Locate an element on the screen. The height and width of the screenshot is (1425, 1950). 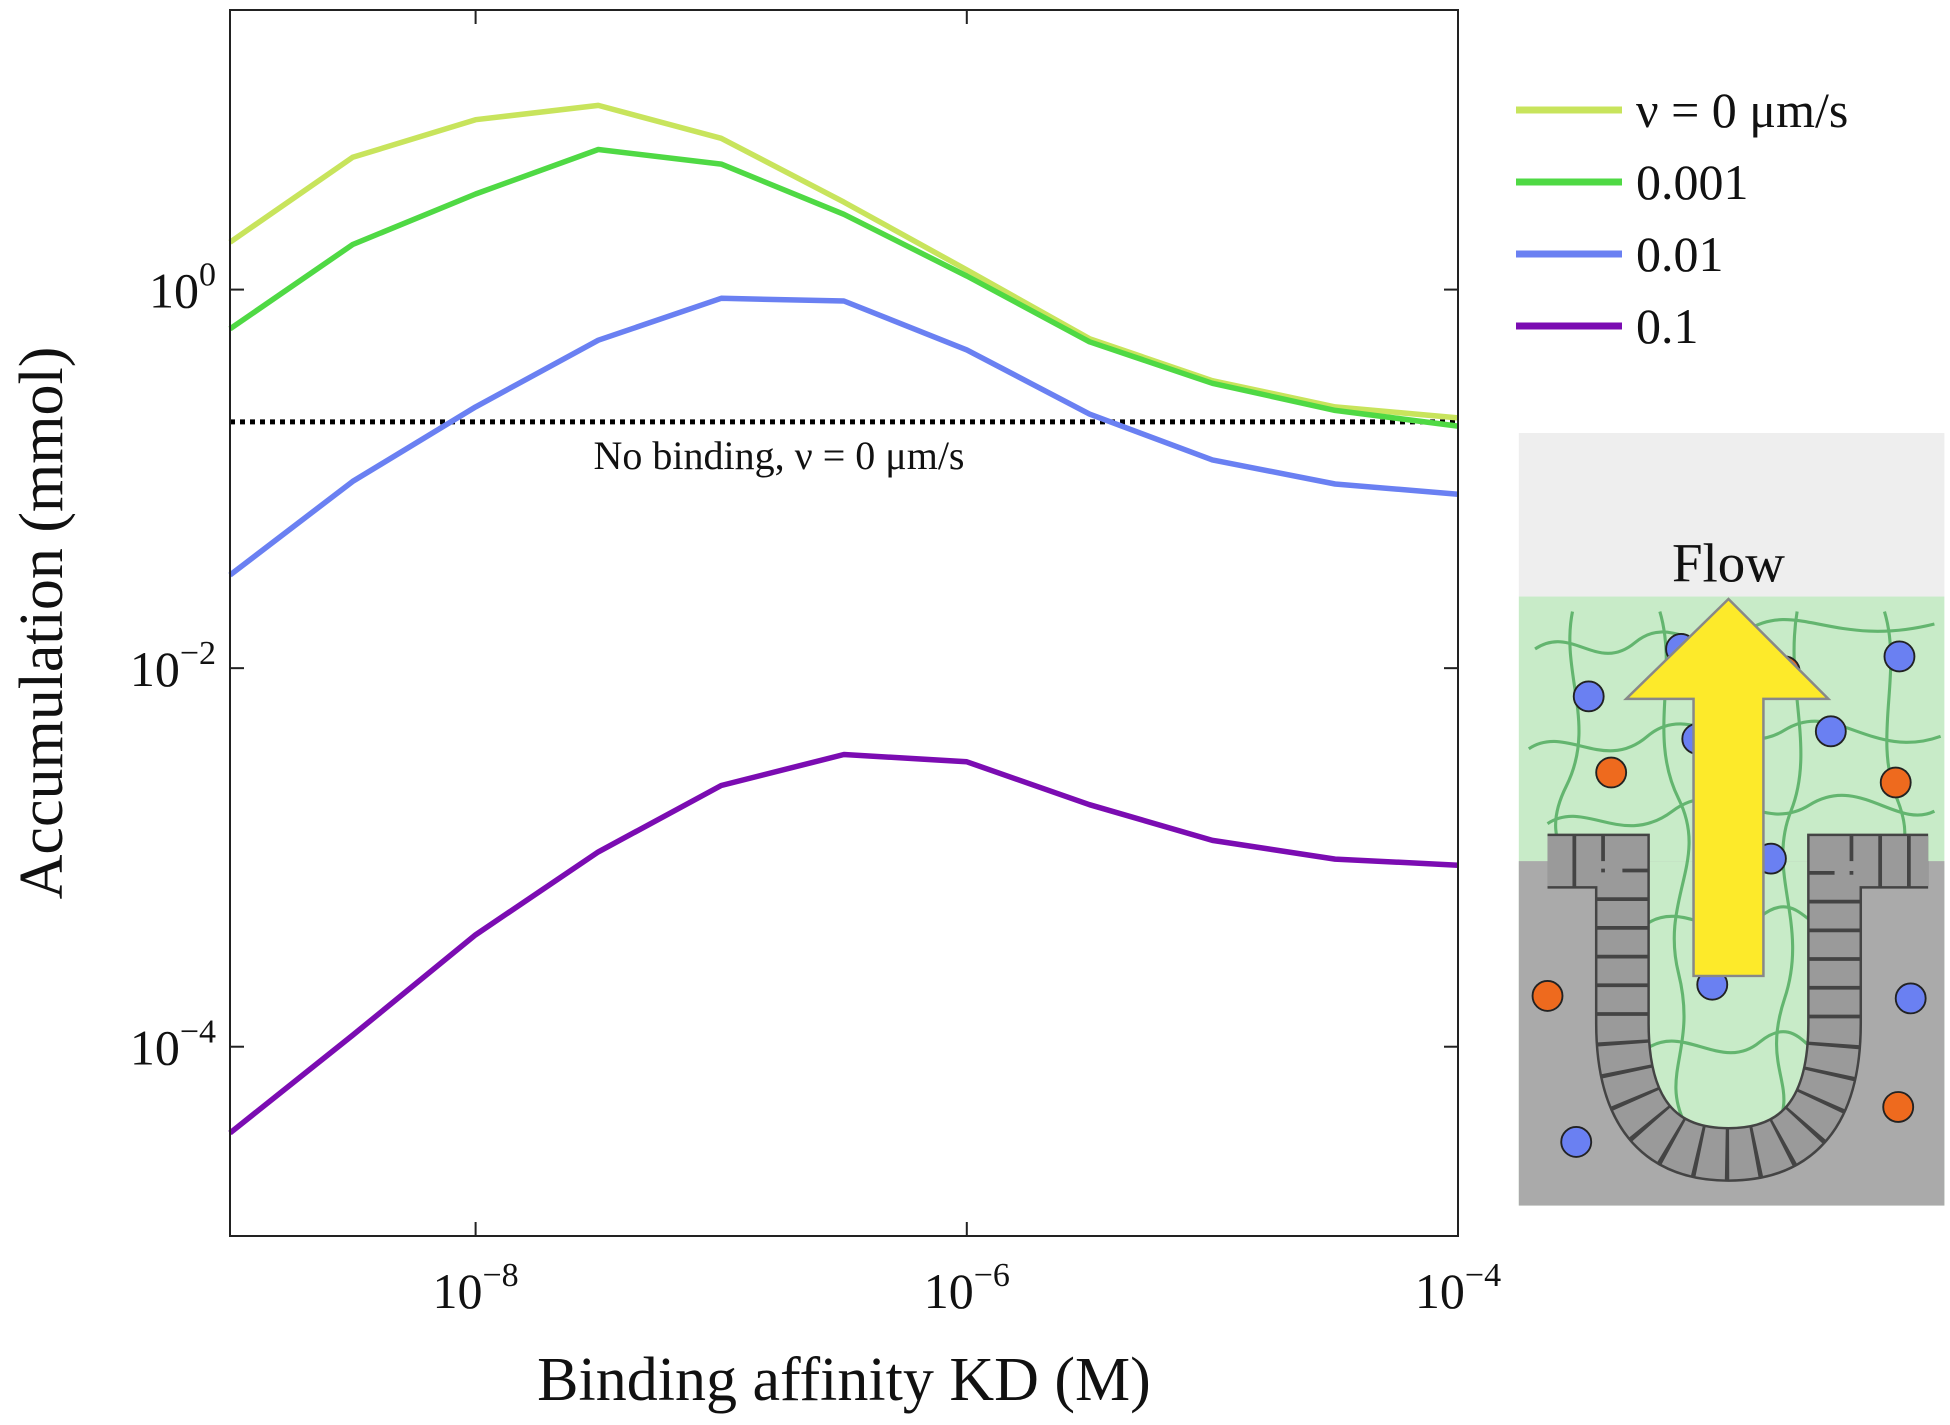
x-tick-label-exponent: −4 is located at coordinates (1483, 1275).